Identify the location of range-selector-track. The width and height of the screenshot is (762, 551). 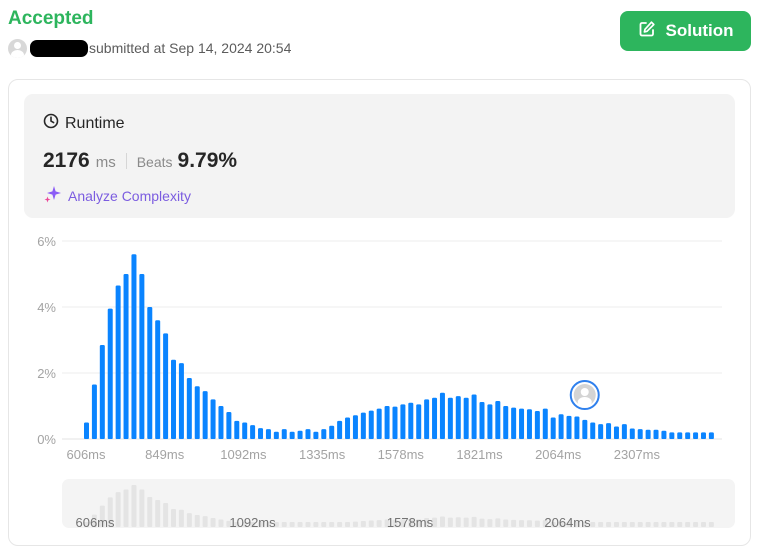
(398, 503).